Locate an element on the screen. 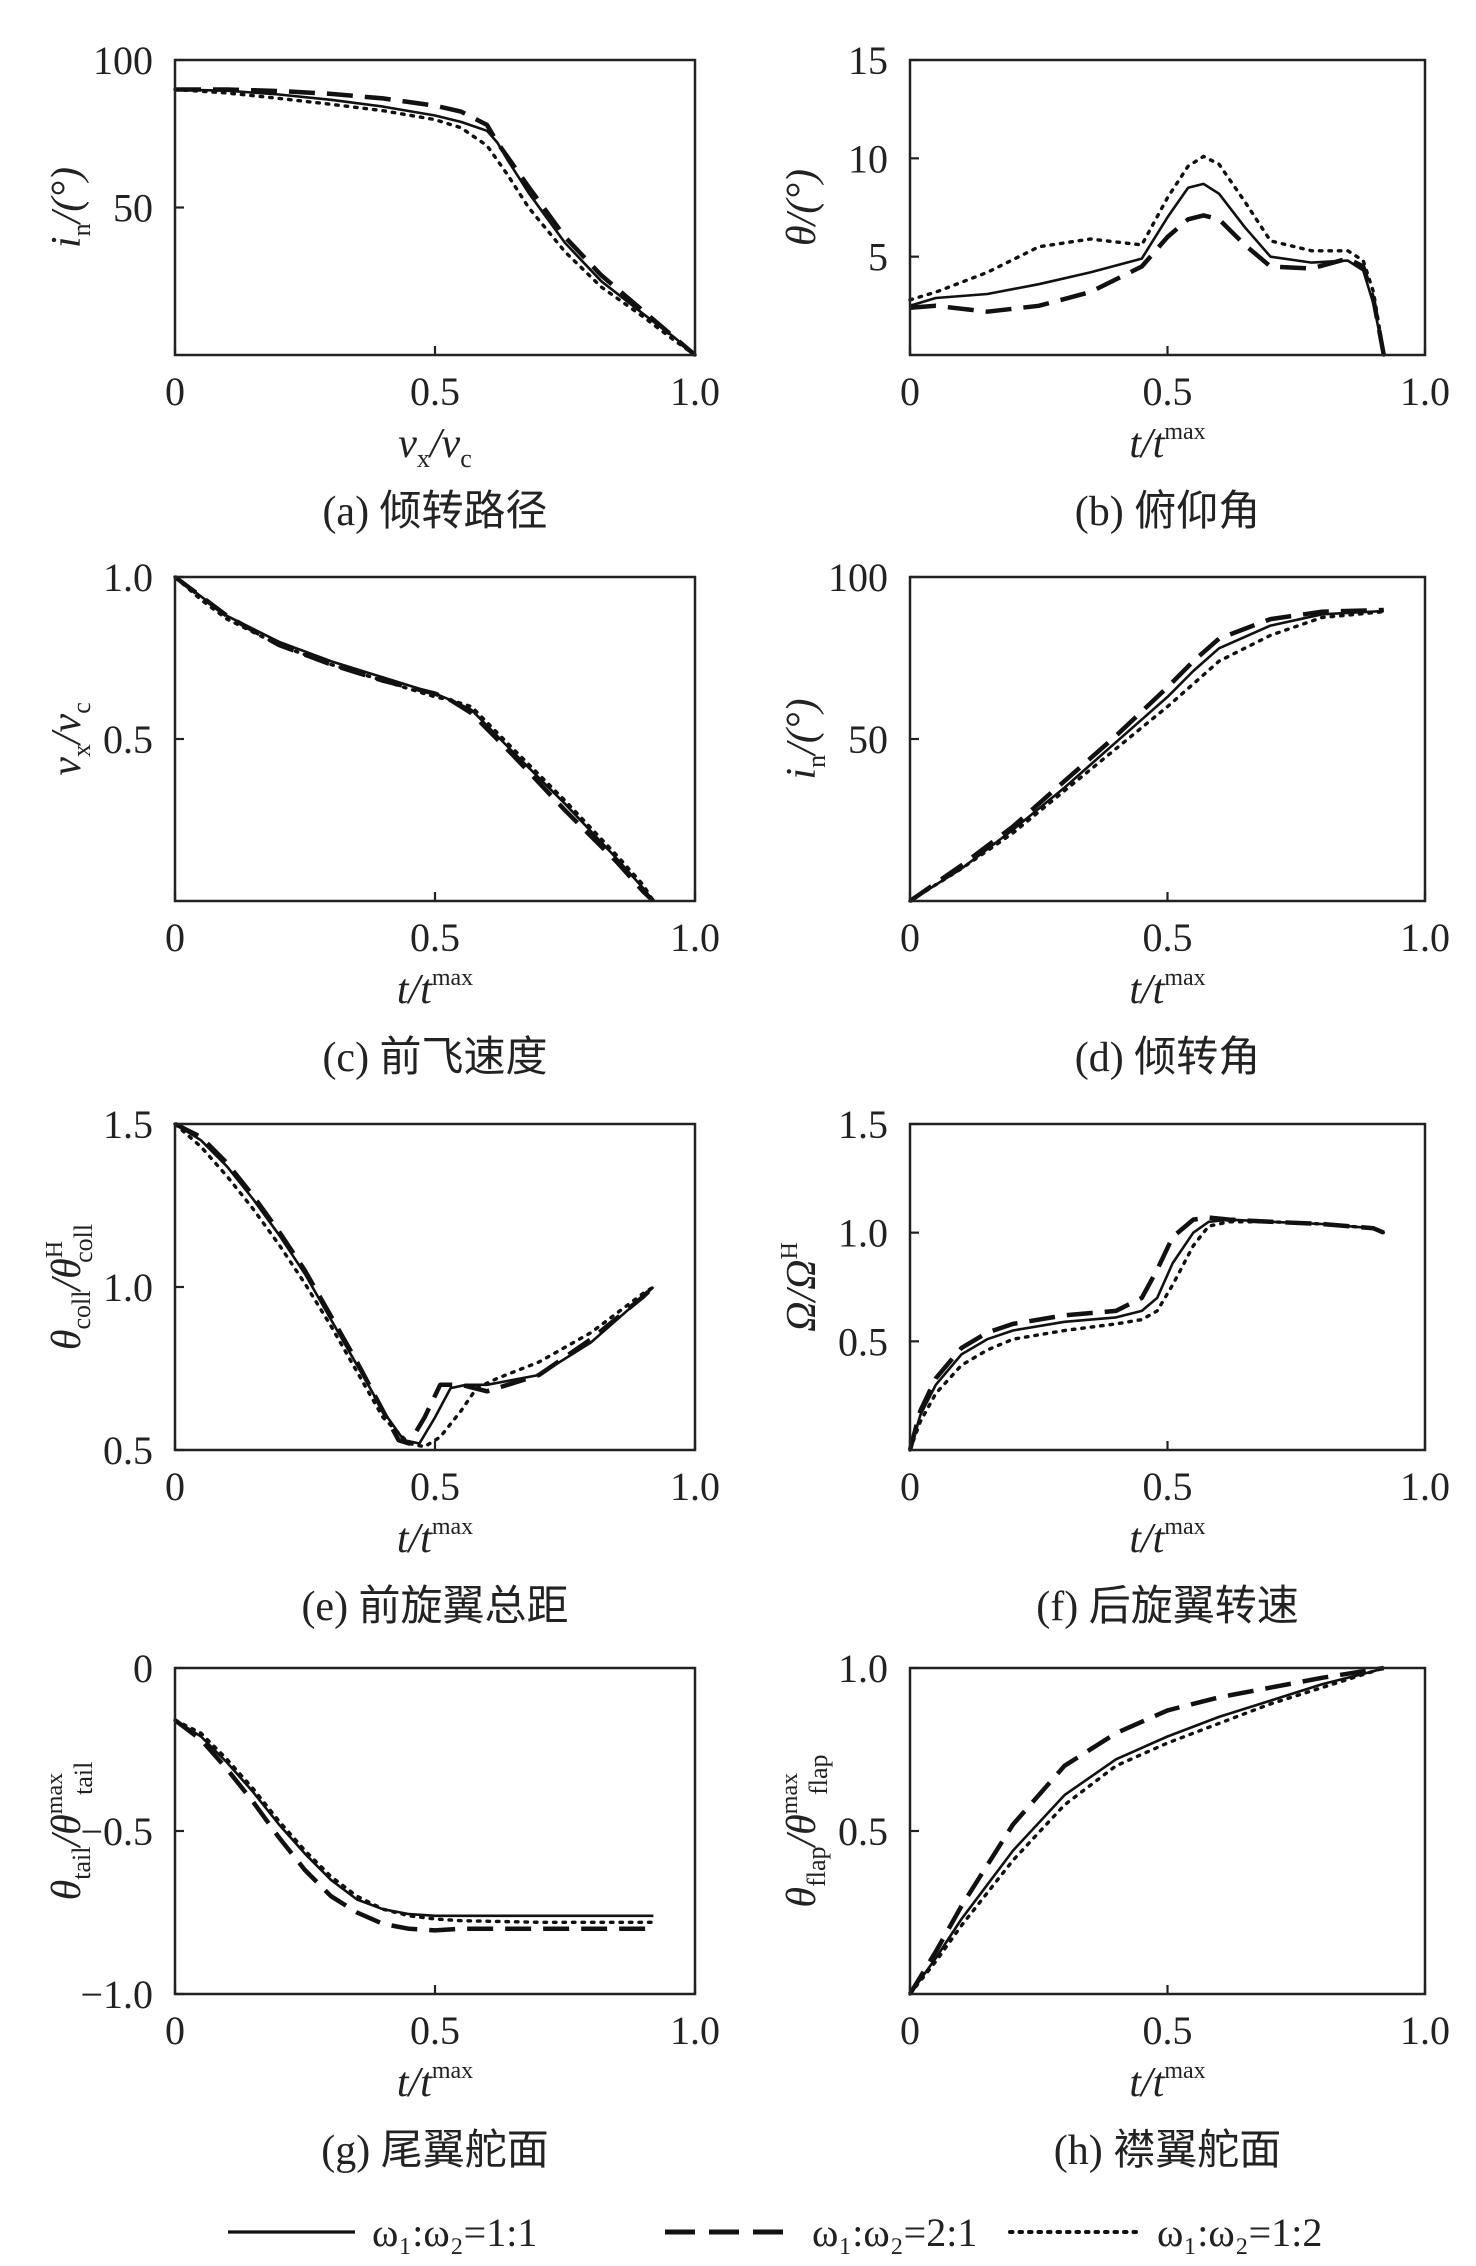  x-axis-label-e: t/tmax​ is located at coordinates (435, 1538).